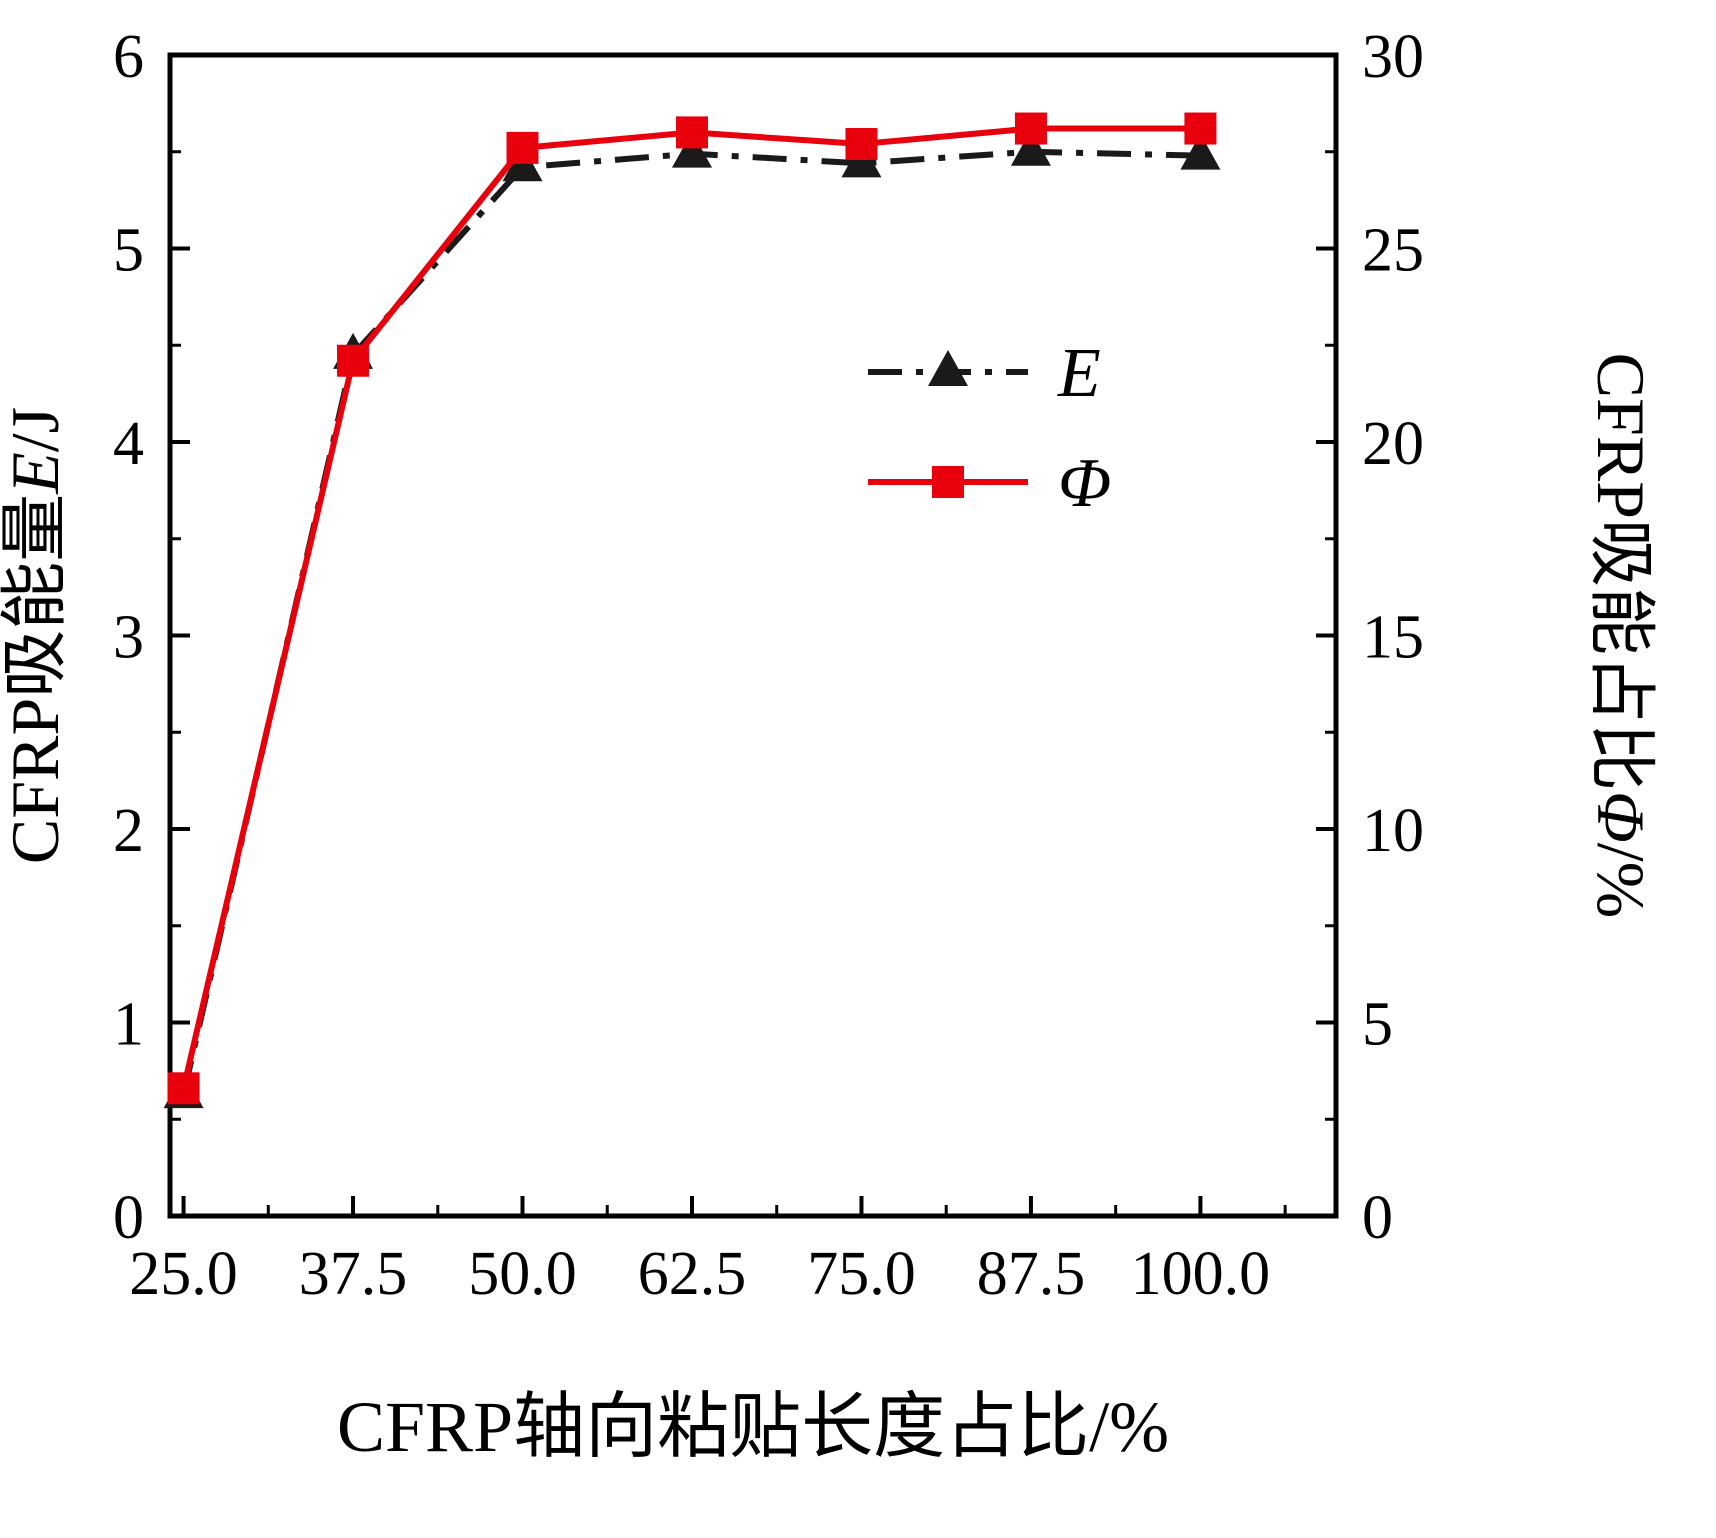 This screenshot has width=1716, height=1538. I want to click on y-left-tick-label: 0, so click(128, 1218).